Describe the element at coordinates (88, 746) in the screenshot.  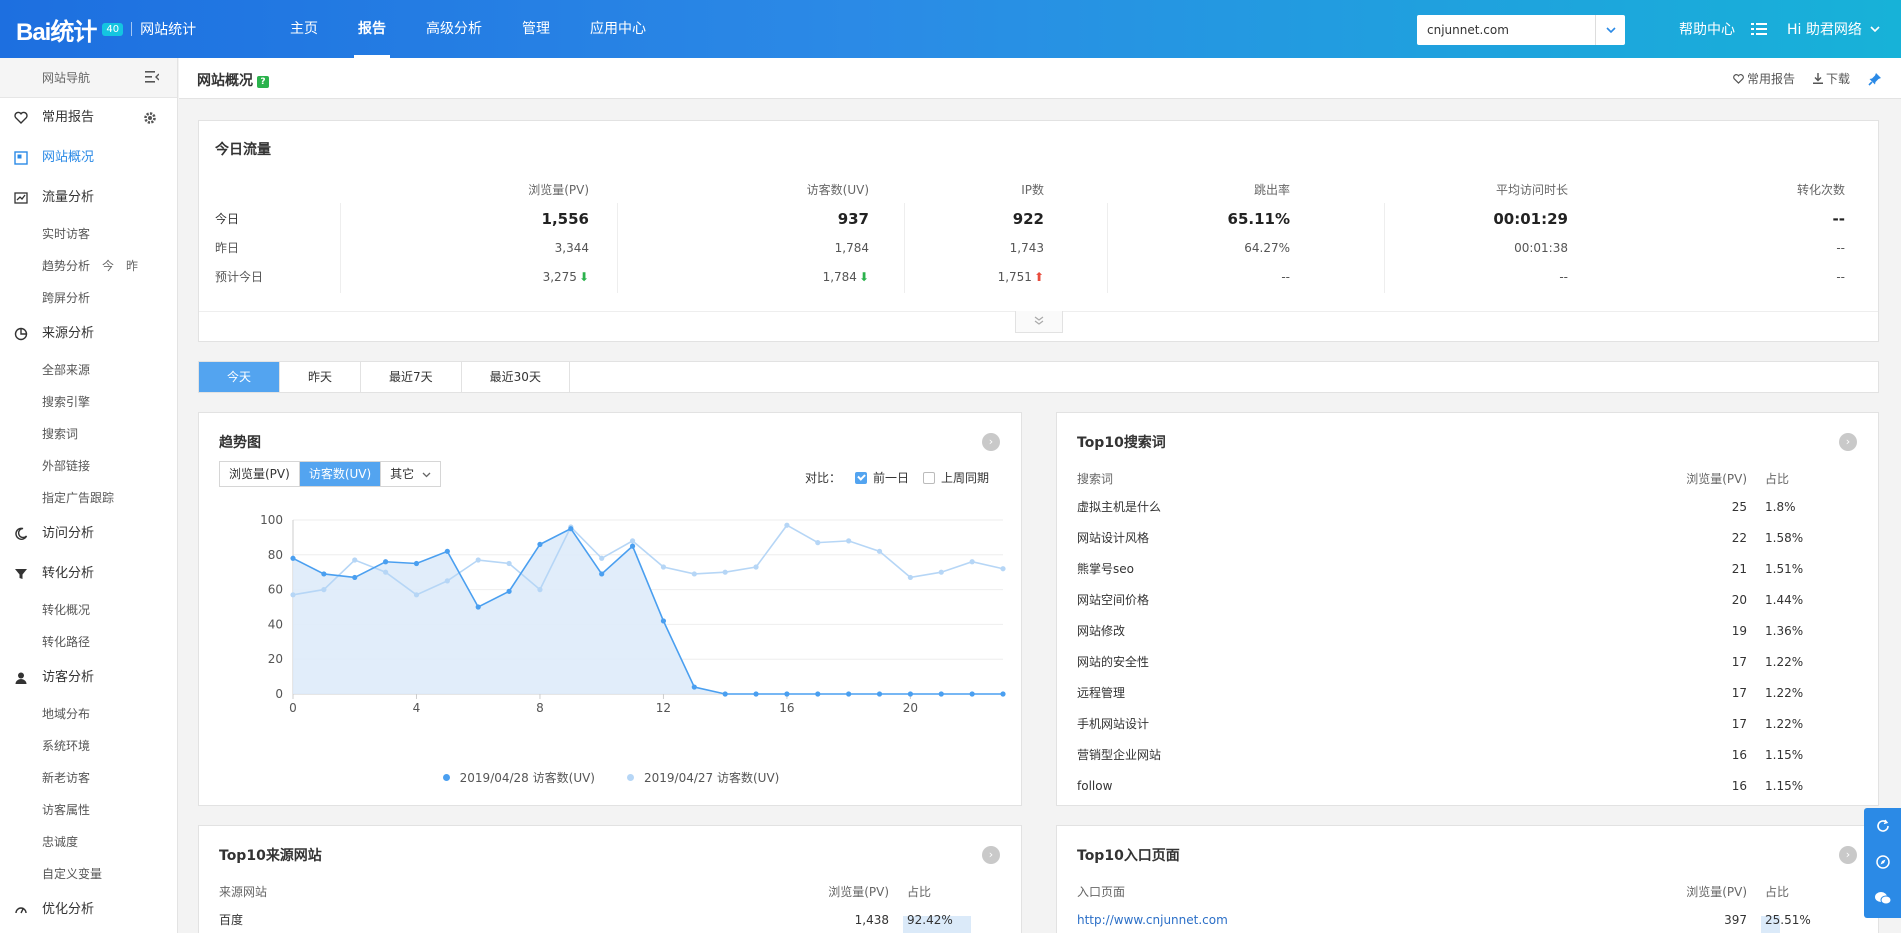
I see `sidebar-item: 系统环境` at that location.